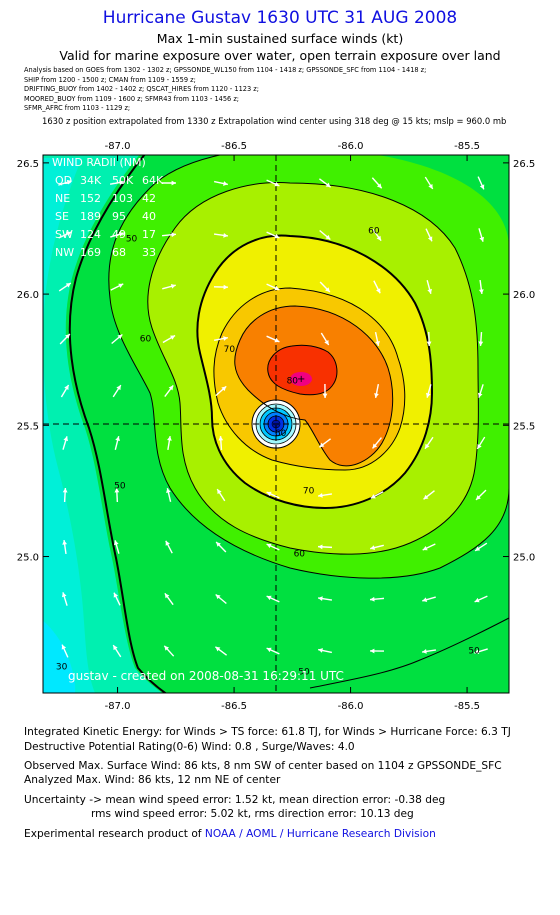 Image resolution: width=560 pixels, height=915 pixels. Describe the element at coordinates (69, 425) in the screenshot. I see `band-below-30kt` at that location.